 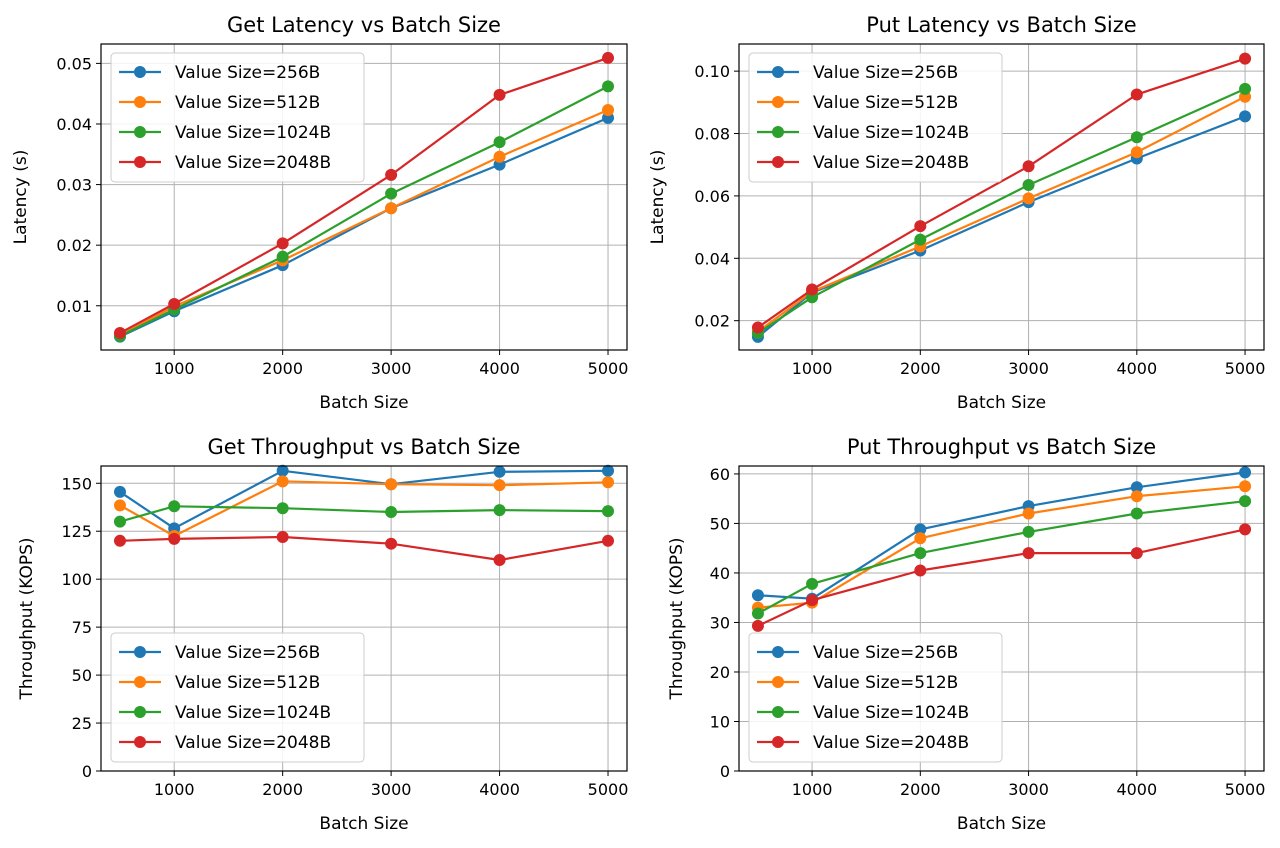 What do you see at coordinates (82, 627) in the screenshot?
I see `y-tick-label: 75` at bounding box center [82, 627].